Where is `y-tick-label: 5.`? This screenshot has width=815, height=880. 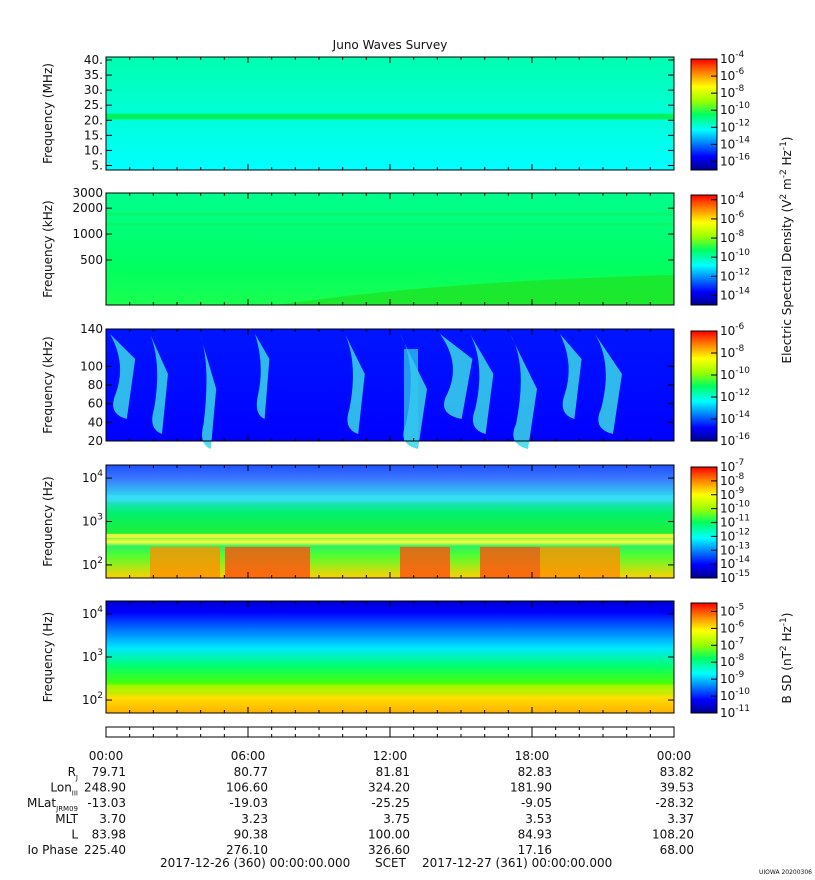
y-tick-label: 5. is located at coordinates (97, 165).